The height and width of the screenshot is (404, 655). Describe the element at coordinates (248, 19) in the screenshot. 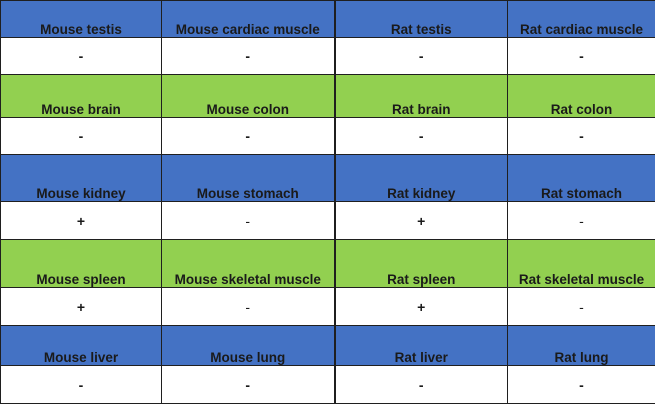

I see `tissue-header-mouse-cardiac-muscle: Mouse cardiac muscle` at that location.